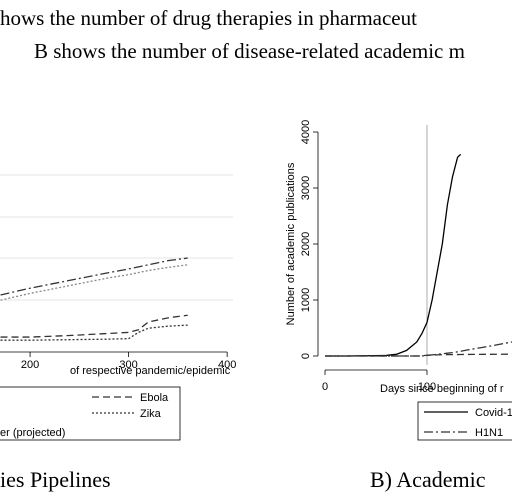 This screenshot has width=512, height=503. I want to click on caption: ies Pipelines, so click(55, 479).